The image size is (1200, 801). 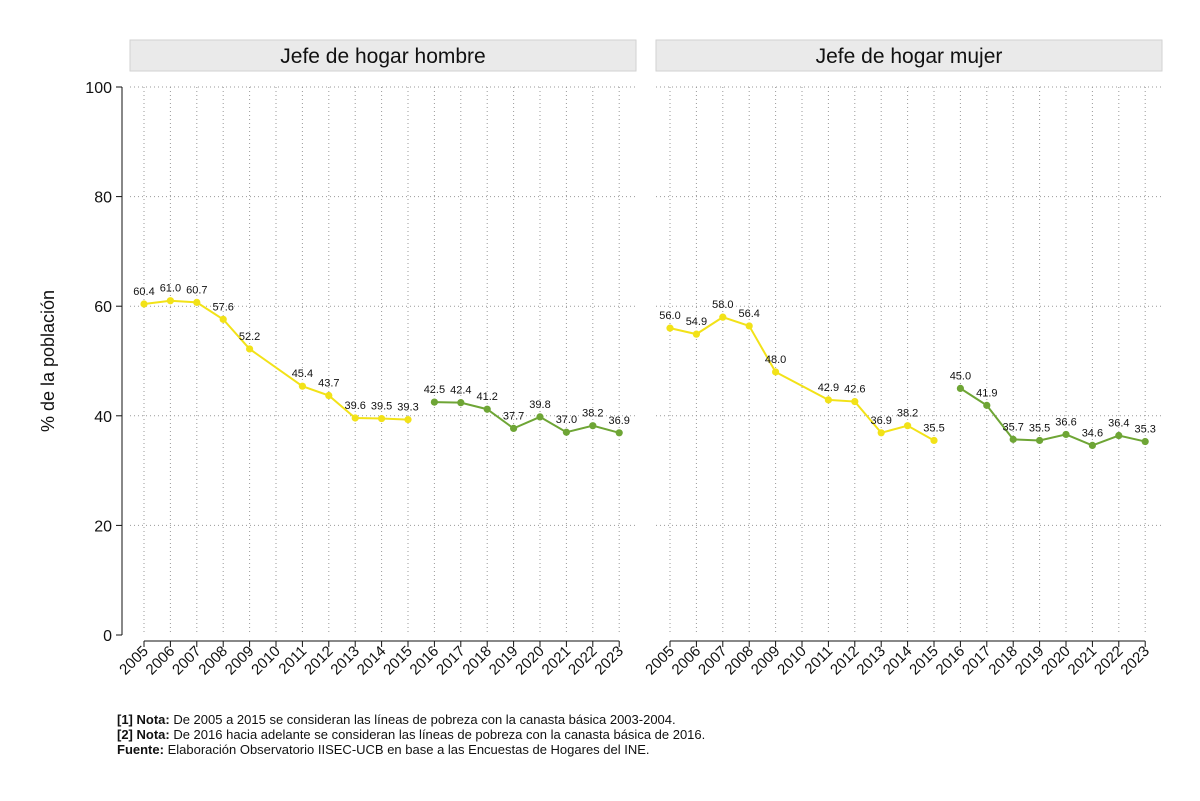 I want to click on data-label: 35.3, so click(x=1144, y=430).